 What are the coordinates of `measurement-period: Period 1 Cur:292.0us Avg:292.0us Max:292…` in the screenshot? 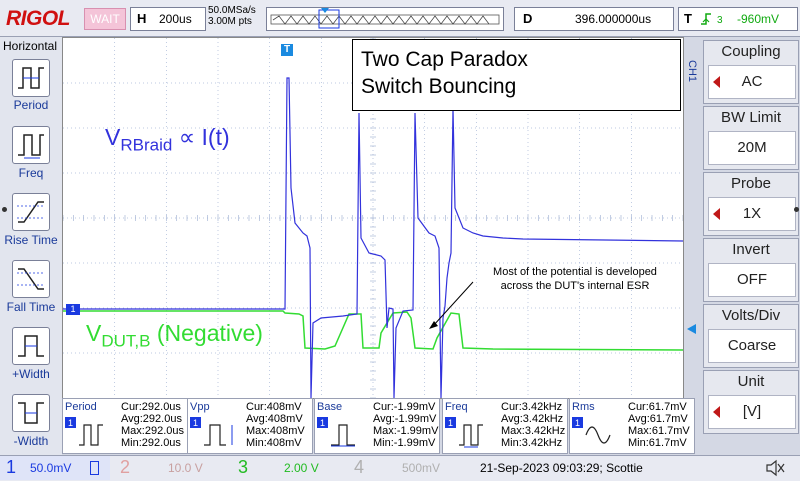 It's located at (125, 426).